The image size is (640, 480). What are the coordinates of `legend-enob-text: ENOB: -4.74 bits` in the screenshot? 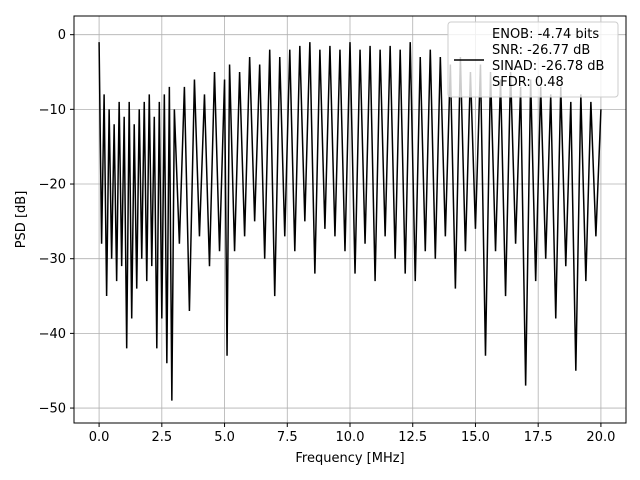 It's located at (545, 34).